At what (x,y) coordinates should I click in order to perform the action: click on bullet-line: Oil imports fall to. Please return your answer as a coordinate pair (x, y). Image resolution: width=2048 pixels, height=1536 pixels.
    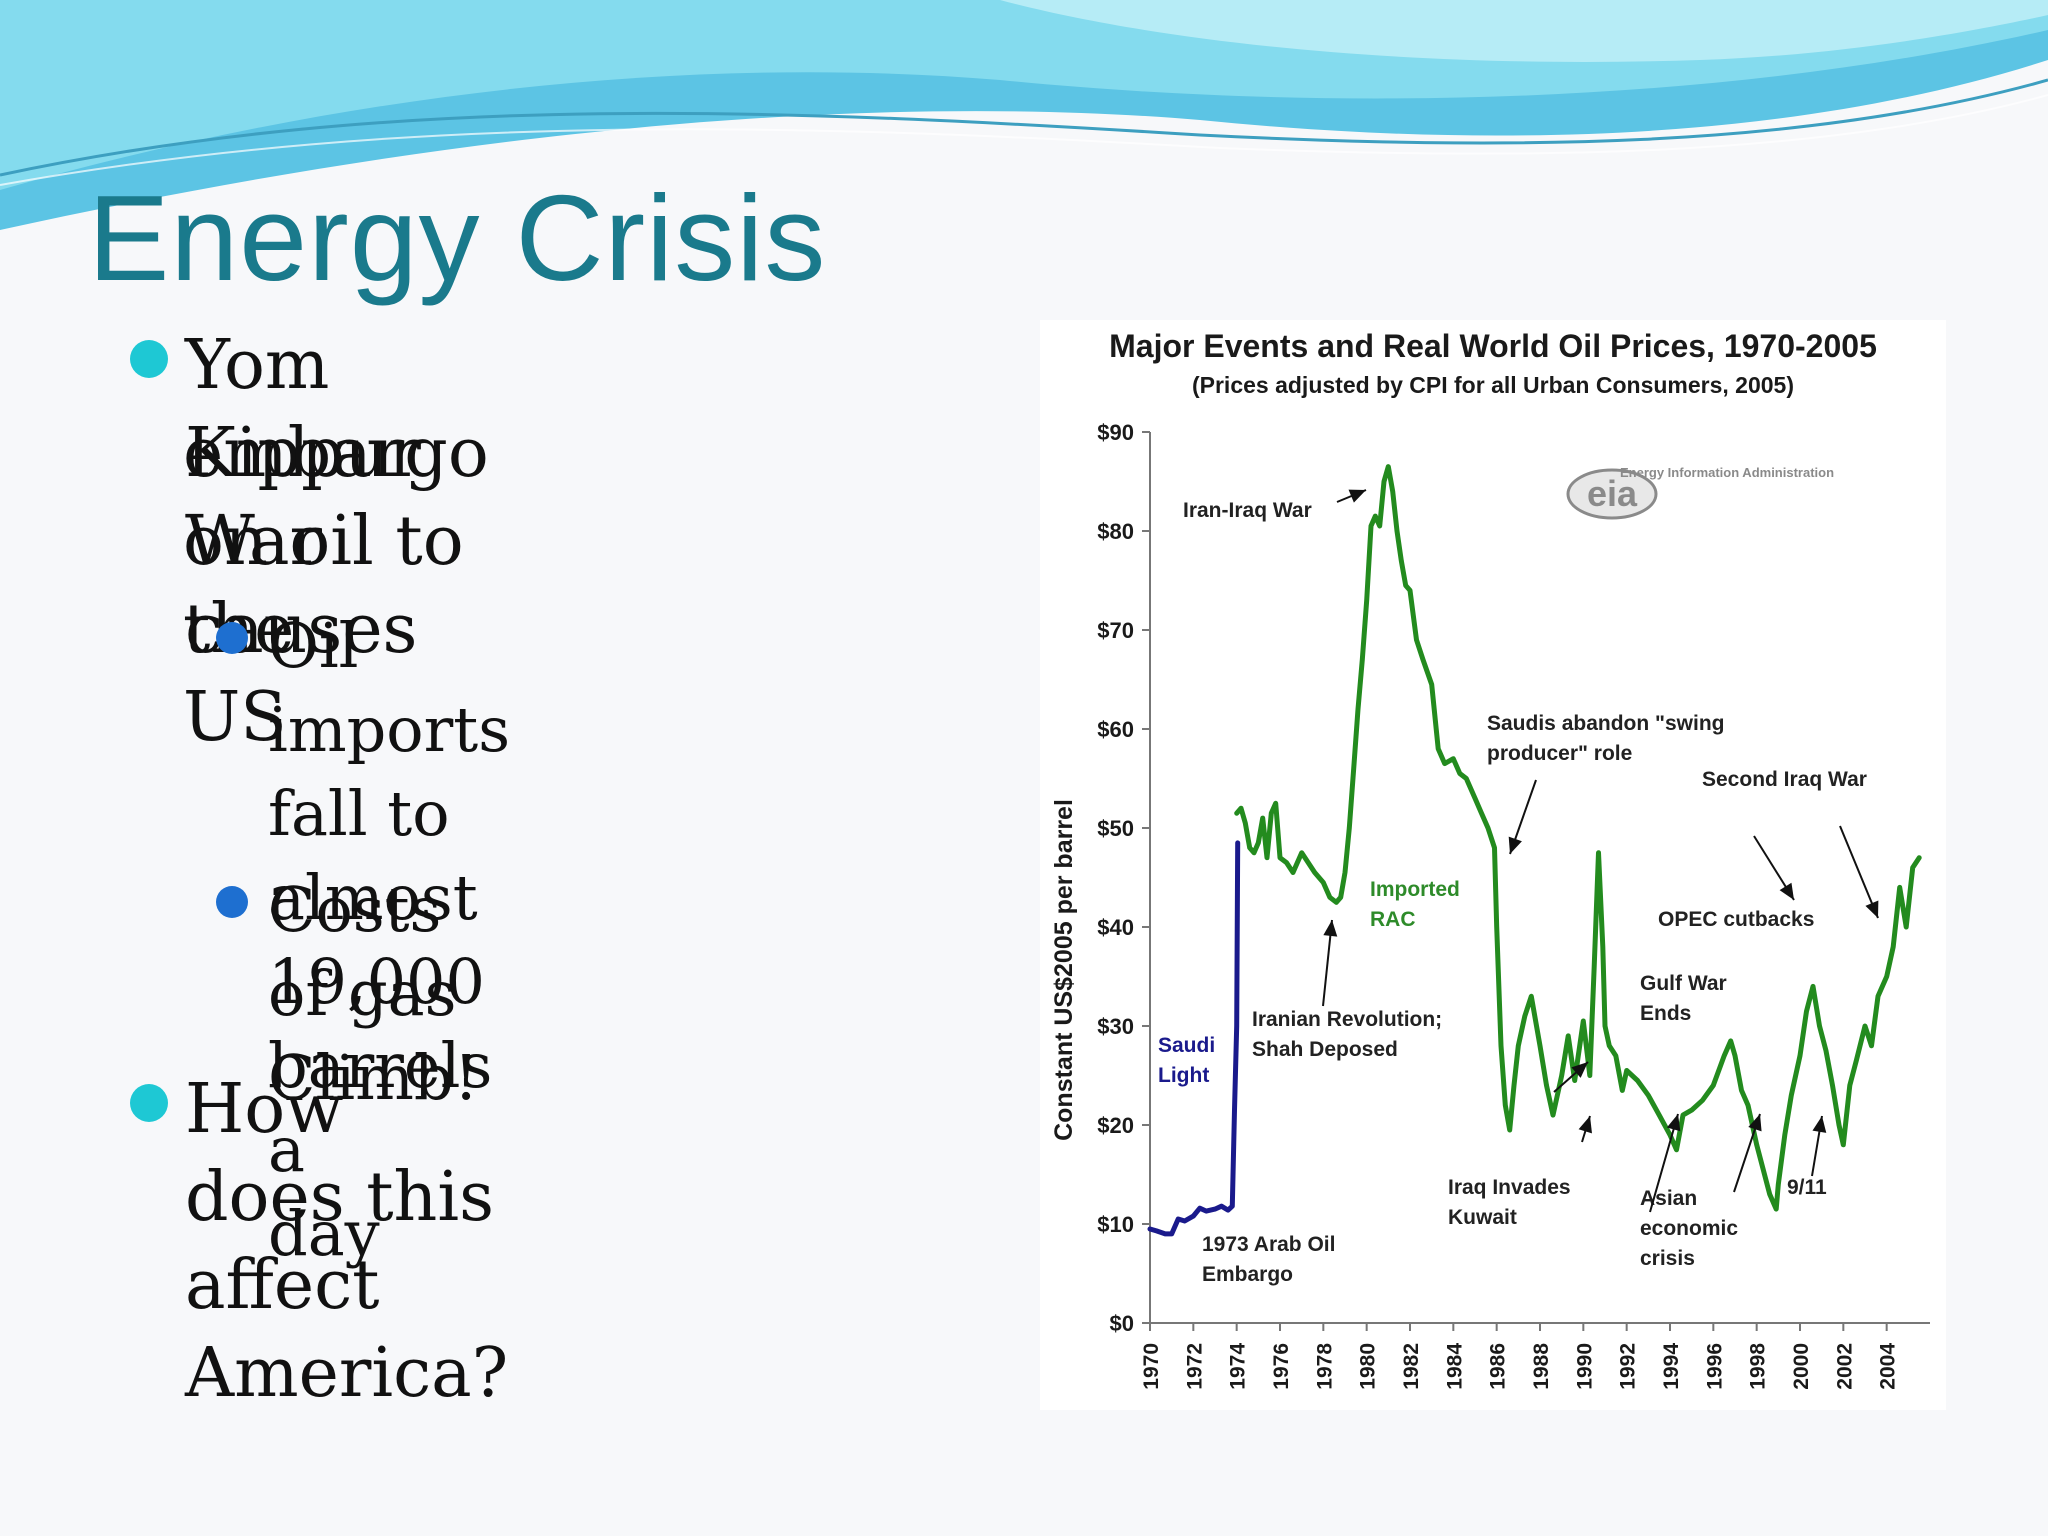
    Looking at the image, I should click on (389, 729).